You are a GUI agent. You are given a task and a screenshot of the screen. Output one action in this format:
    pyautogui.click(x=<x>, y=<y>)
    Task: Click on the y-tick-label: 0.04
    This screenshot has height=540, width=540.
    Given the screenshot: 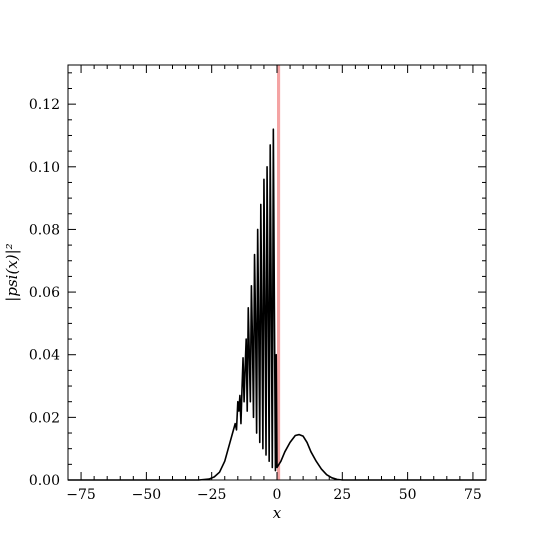 What is the action you would take?
    pyautogui.click(x=44, y=356)
    